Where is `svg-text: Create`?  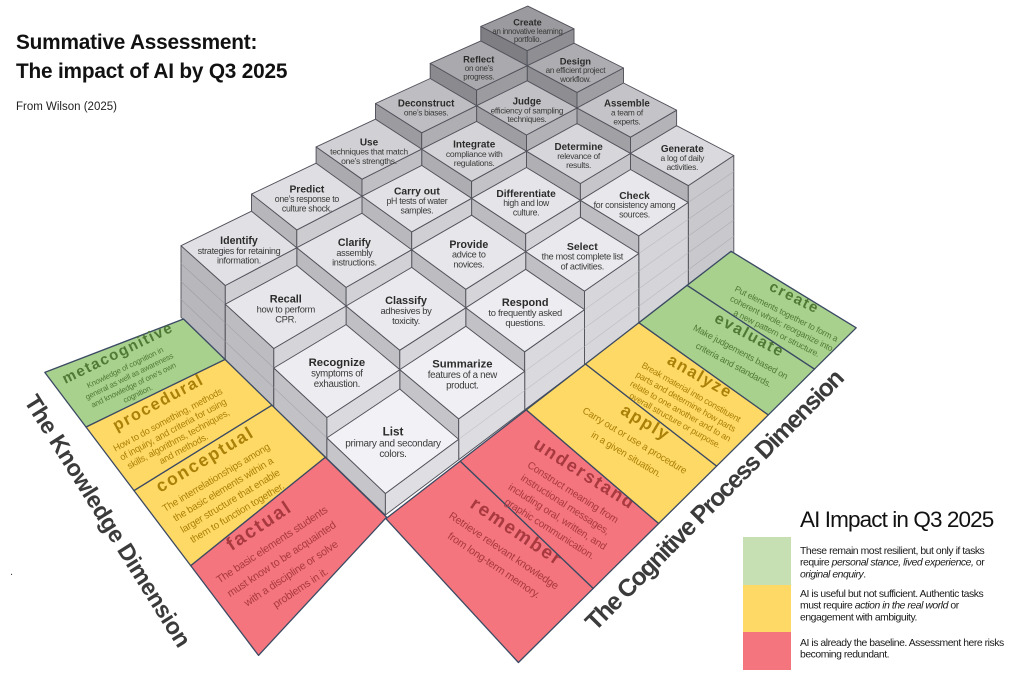 svg-text: Create is located at coordinates (527, 22).